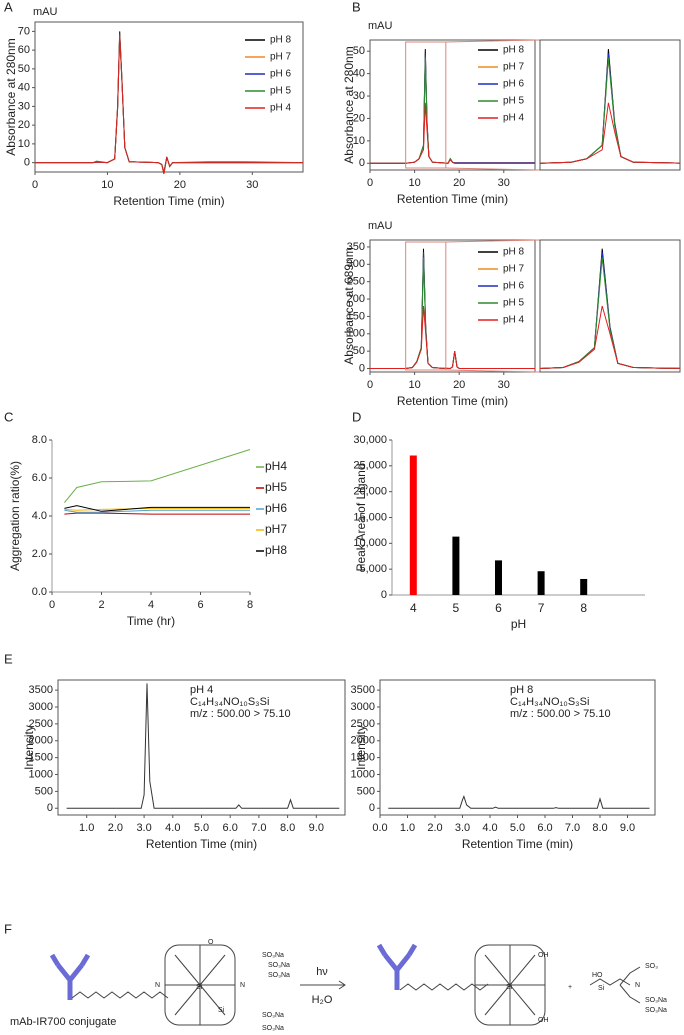 This screenshot has height=1035, width=684. I want to click on atom-label: SO₃, so click(651, 966).